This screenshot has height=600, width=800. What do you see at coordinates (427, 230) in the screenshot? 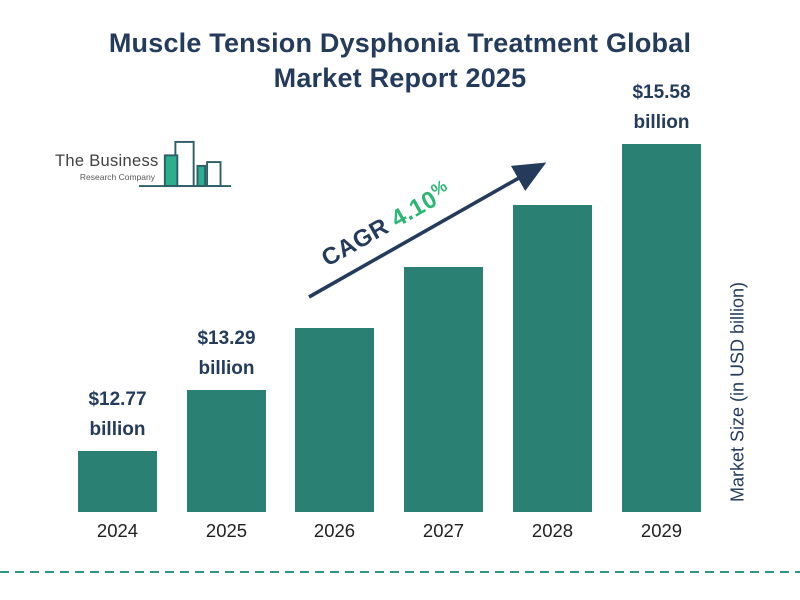
I see `growth-trend-arrow-icon` at bounding box center [427, 230].